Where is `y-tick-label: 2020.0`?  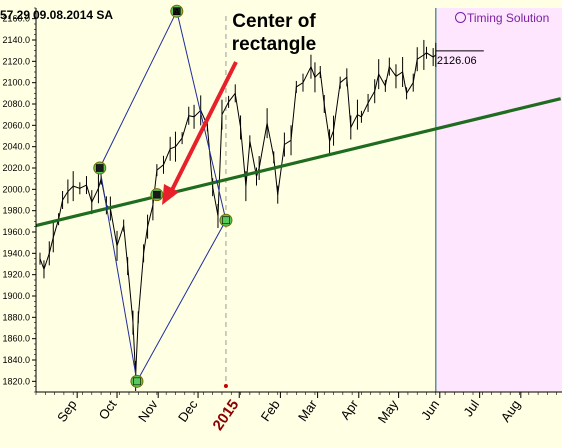 y-tick-label: 2020.0 is located at coordinates (16, 168).